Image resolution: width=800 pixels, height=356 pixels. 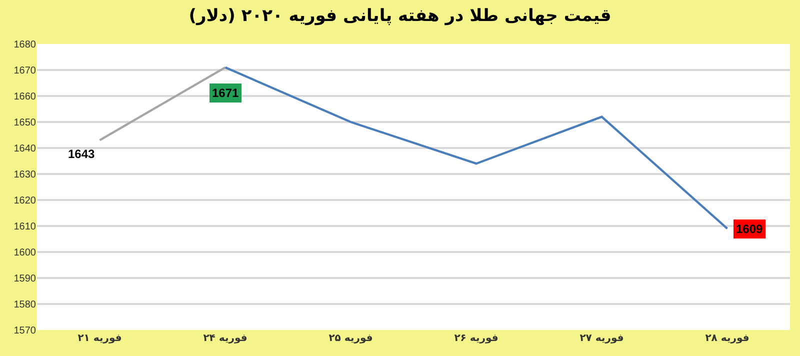 I want to click on x-tick-label: ۲۷ فوریه, so click(x=602, y=338).